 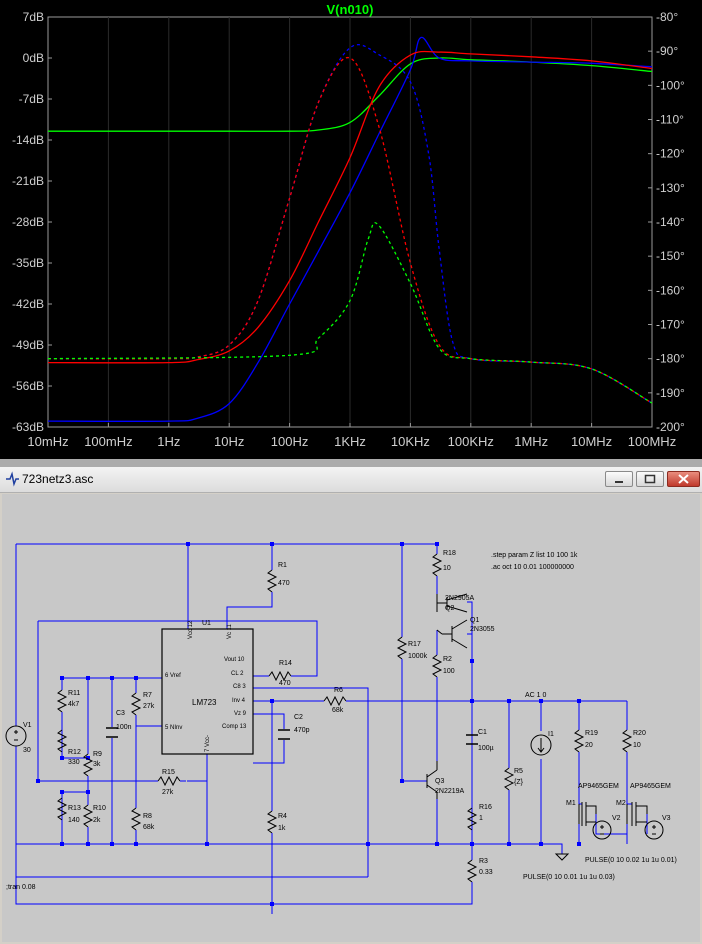 What do you see at coordinates (589, 745) in the screenshot?
I see `r19-value: 20` at bounding box center [589, 745].